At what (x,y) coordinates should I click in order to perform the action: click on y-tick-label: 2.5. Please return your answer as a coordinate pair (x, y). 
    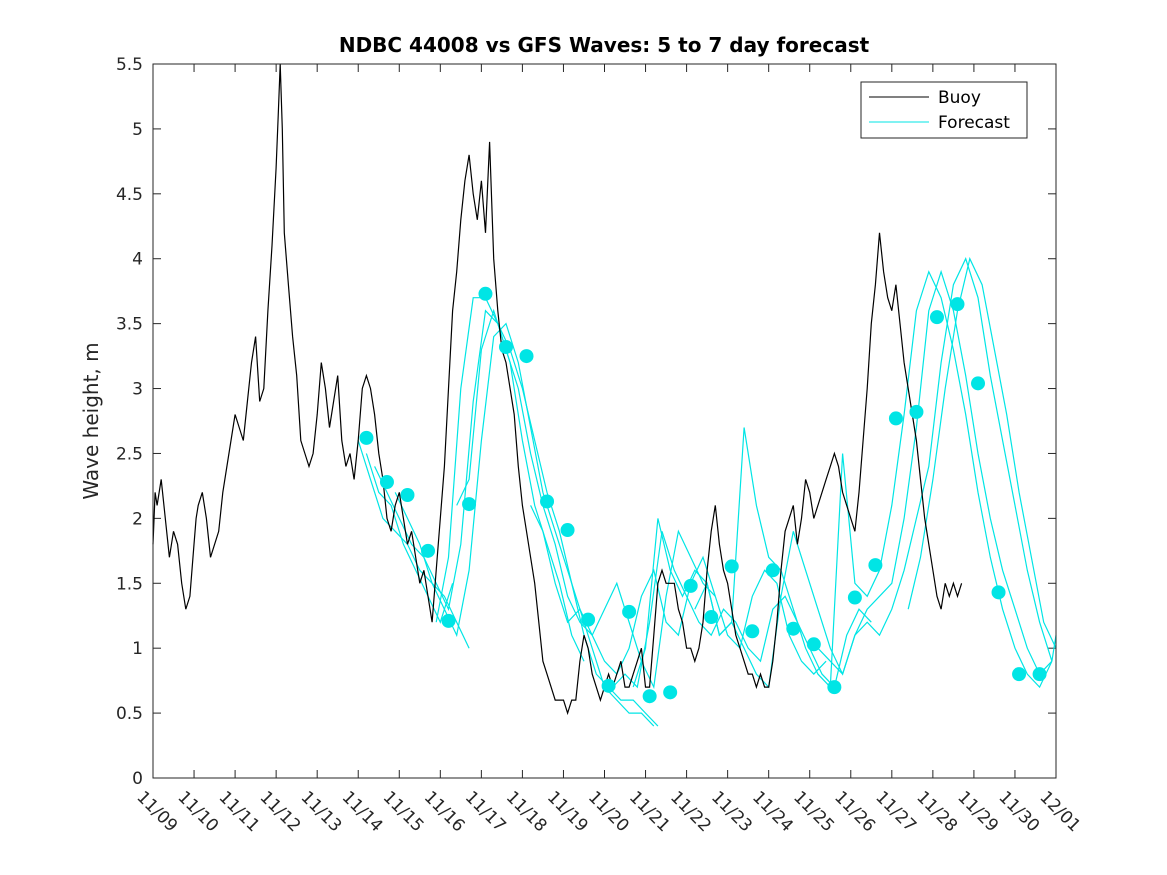
    Looking at the image, I should click on (129, 454).